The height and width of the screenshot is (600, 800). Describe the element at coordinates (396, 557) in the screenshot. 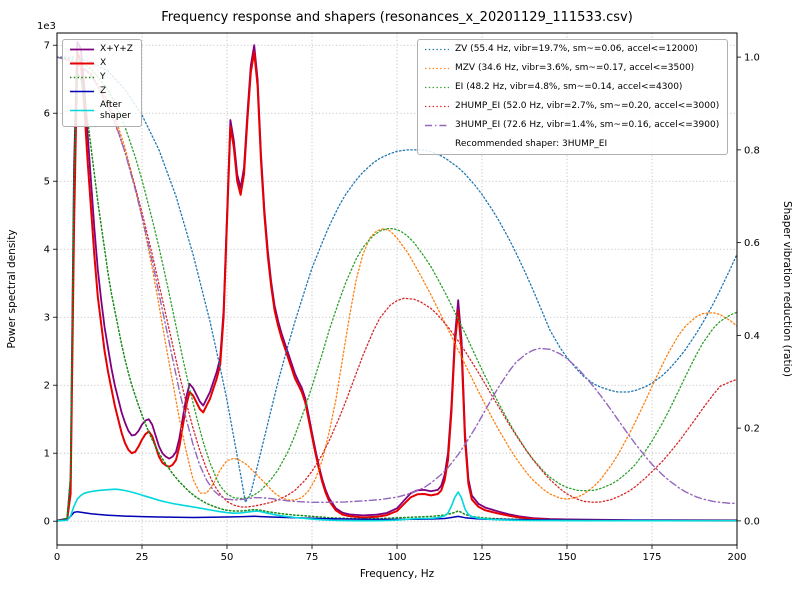

I see `x-tick-label: 100` at that location.